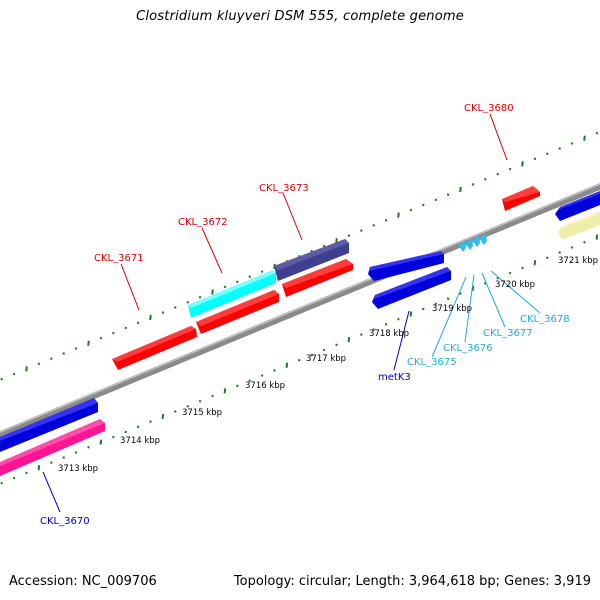 The width and height of the screenshot is (600, 600). What do you see at coordinates (545, 319) in the screenshot?
I see `label-ckl-3678: CKL_3678` at bounding box center [545, 319].